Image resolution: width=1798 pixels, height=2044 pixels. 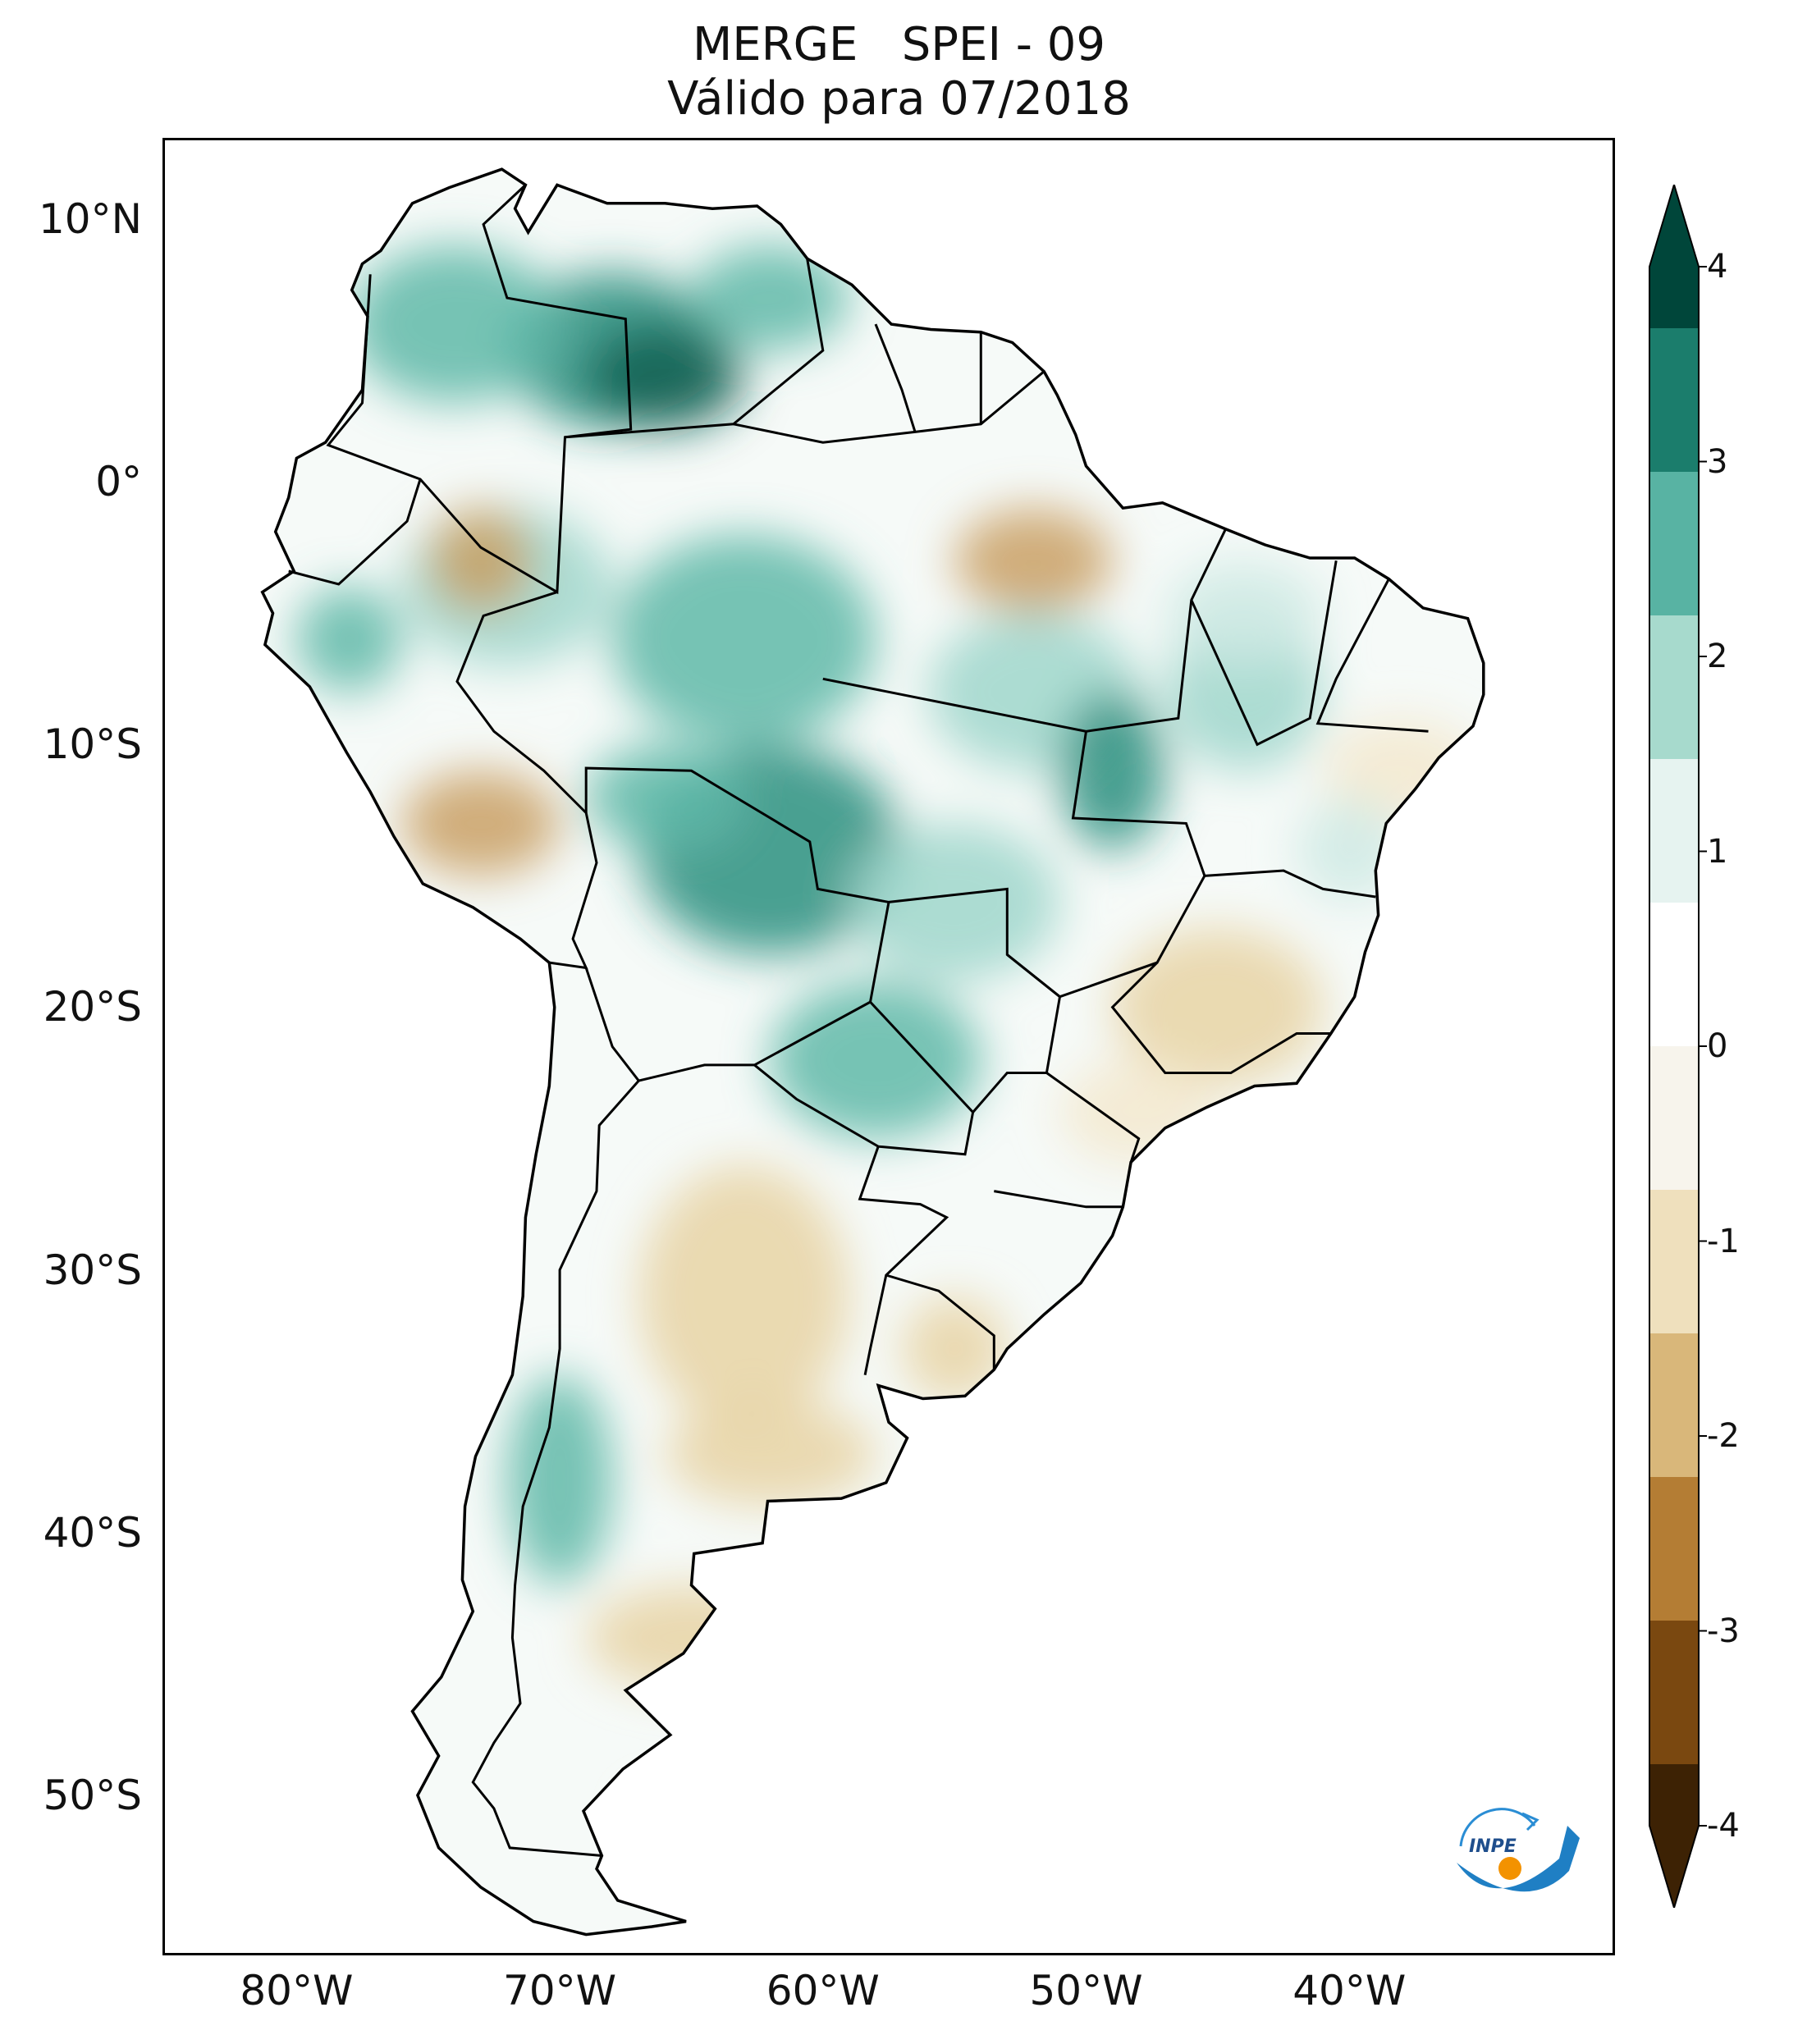 What do you see at coordinates (899, 99) in the screenshot?
I see `map-title-line2: Válido para 07/2018` at bounding box center [899, 99].